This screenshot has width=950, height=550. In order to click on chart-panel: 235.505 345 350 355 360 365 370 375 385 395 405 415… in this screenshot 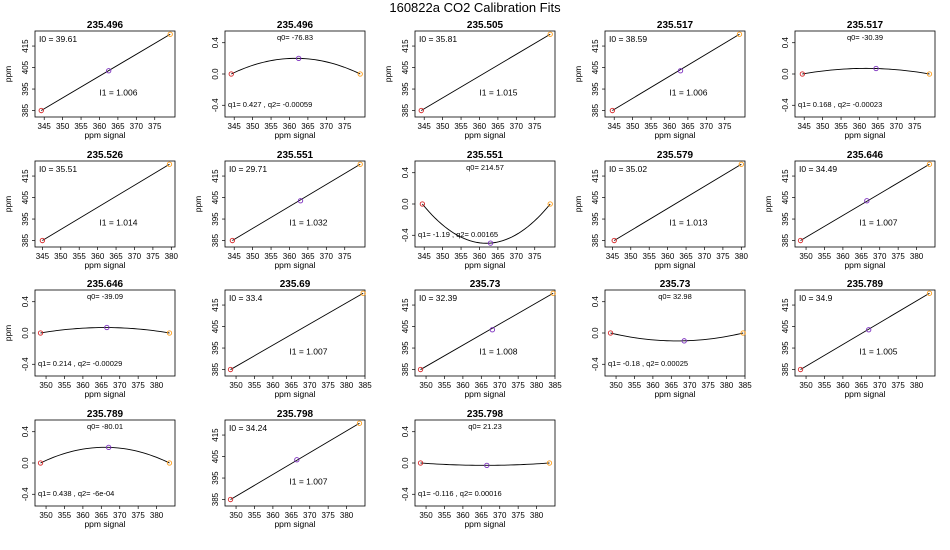, I will do `click(469, 80)`.